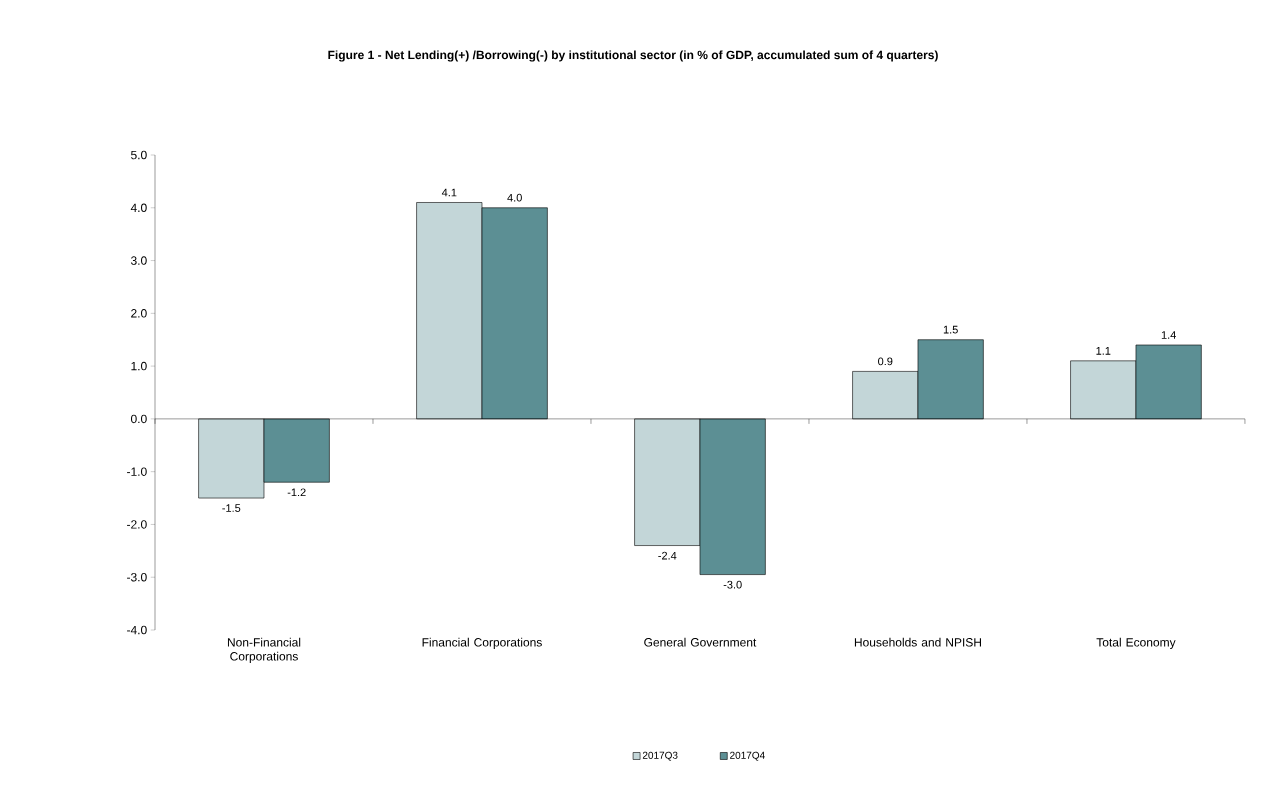  I want to click on x-tick-label: General Government, so click(700, 642).